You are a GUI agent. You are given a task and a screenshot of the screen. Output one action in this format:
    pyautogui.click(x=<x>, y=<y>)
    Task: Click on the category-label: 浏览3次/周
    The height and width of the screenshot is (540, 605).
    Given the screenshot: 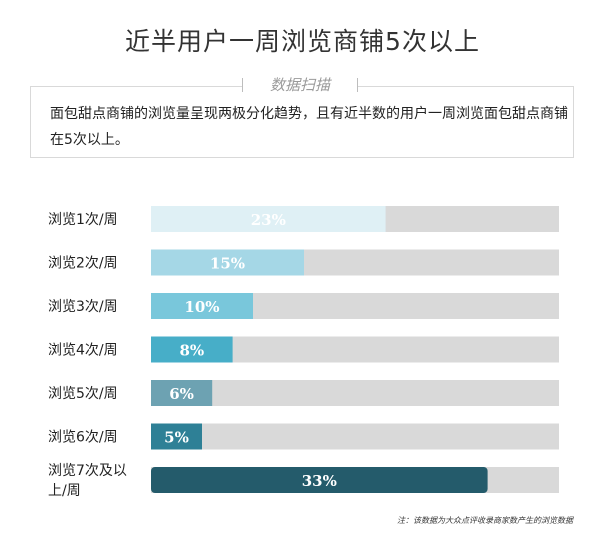 What is the action you would take?
    pyautogui.click(x=83, y=307)
    